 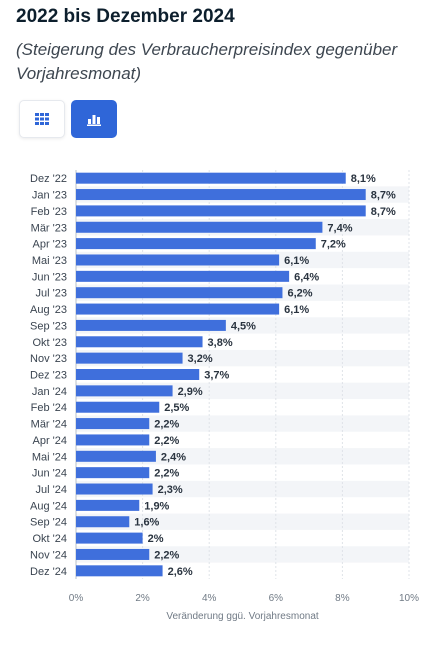 I want to click on data-label: 4,5%, so click(x=243, y=326).